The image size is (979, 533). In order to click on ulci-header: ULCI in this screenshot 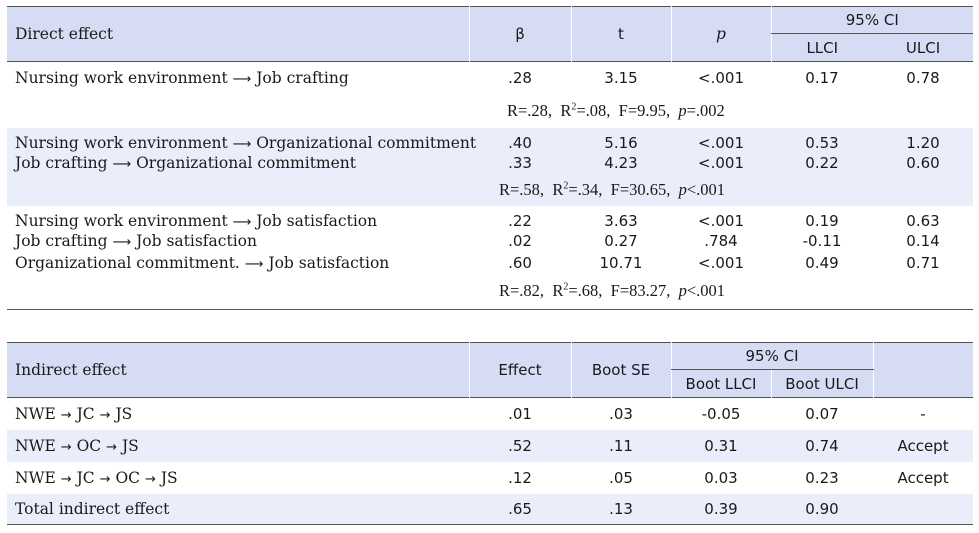, I will do `click(923, 47)`.